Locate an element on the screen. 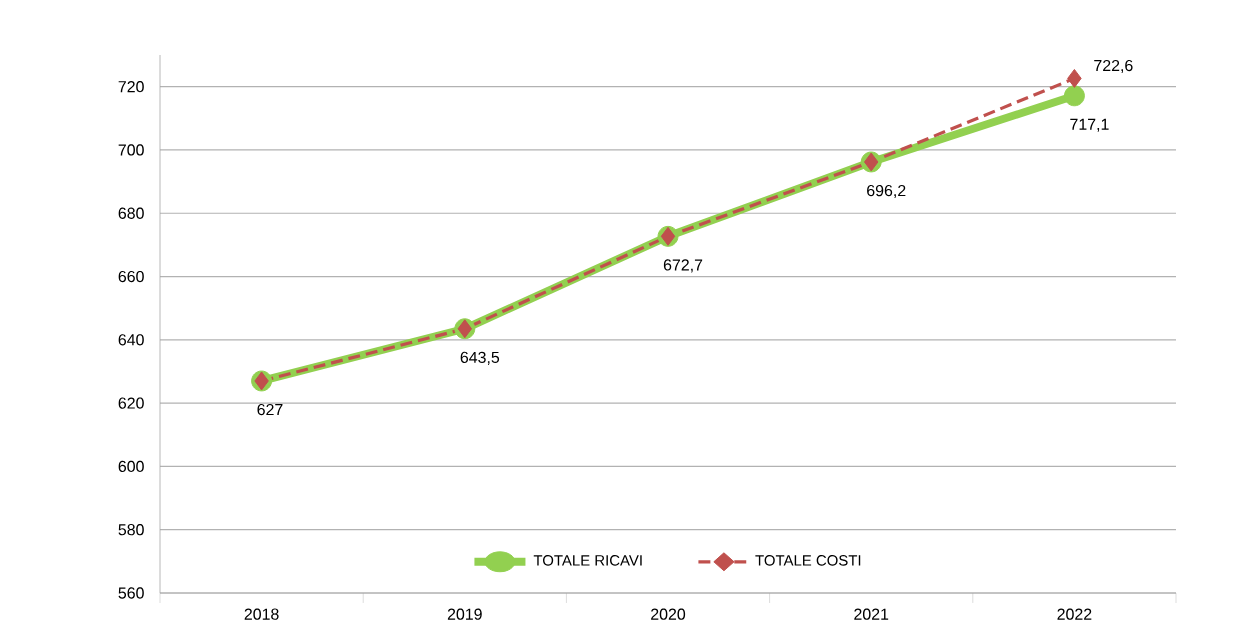 The height and width of the screenshot is (642, 1246). y-tick-label: 640 is located at coordinates (131, 340).